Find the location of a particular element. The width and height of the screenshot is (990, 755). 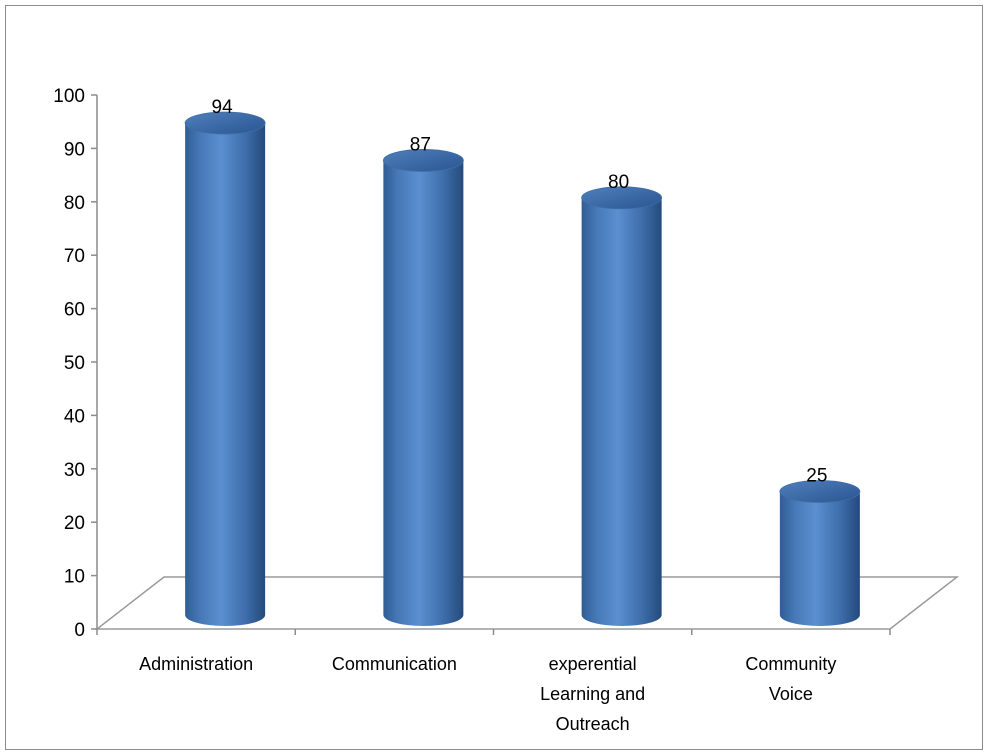

y-tick-label: 10 is located at coordinates (74, 577).